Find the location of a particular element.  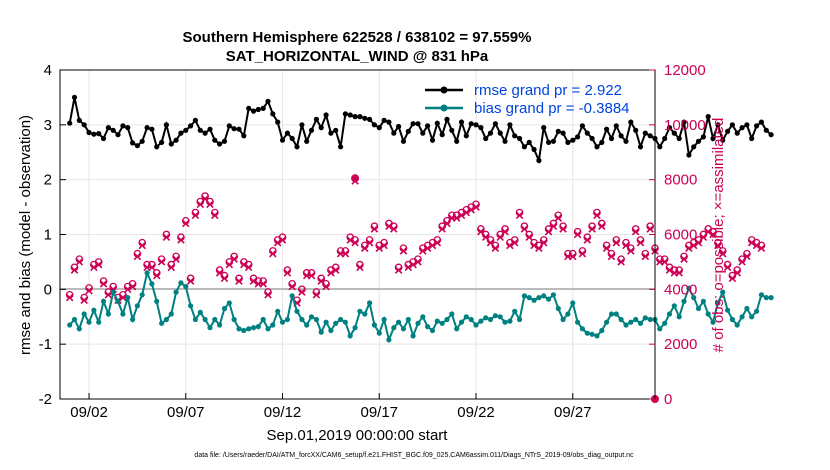

legend-rmse-marker is located at coordinates (444, 90).